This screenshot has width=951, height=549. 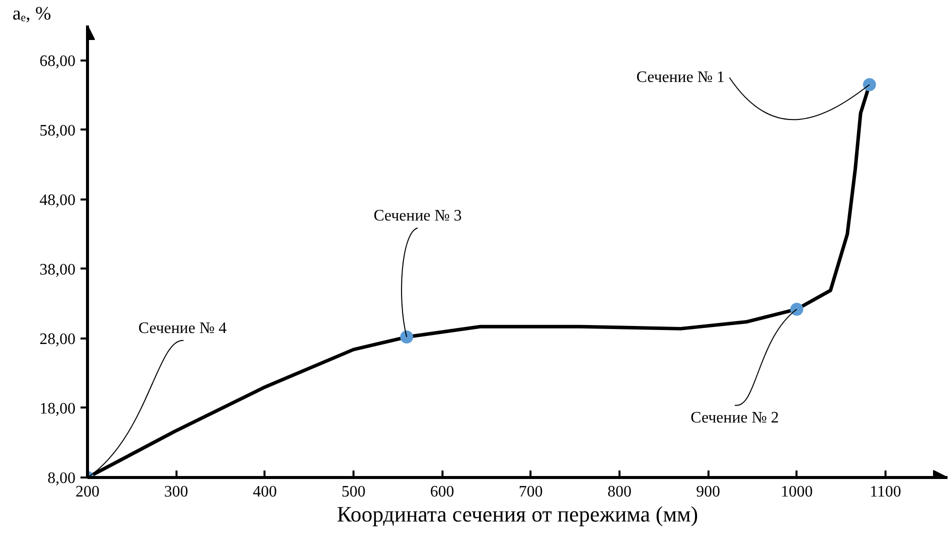 I want to click on y-tick-label: 18,00, so click(x=58, y=409).